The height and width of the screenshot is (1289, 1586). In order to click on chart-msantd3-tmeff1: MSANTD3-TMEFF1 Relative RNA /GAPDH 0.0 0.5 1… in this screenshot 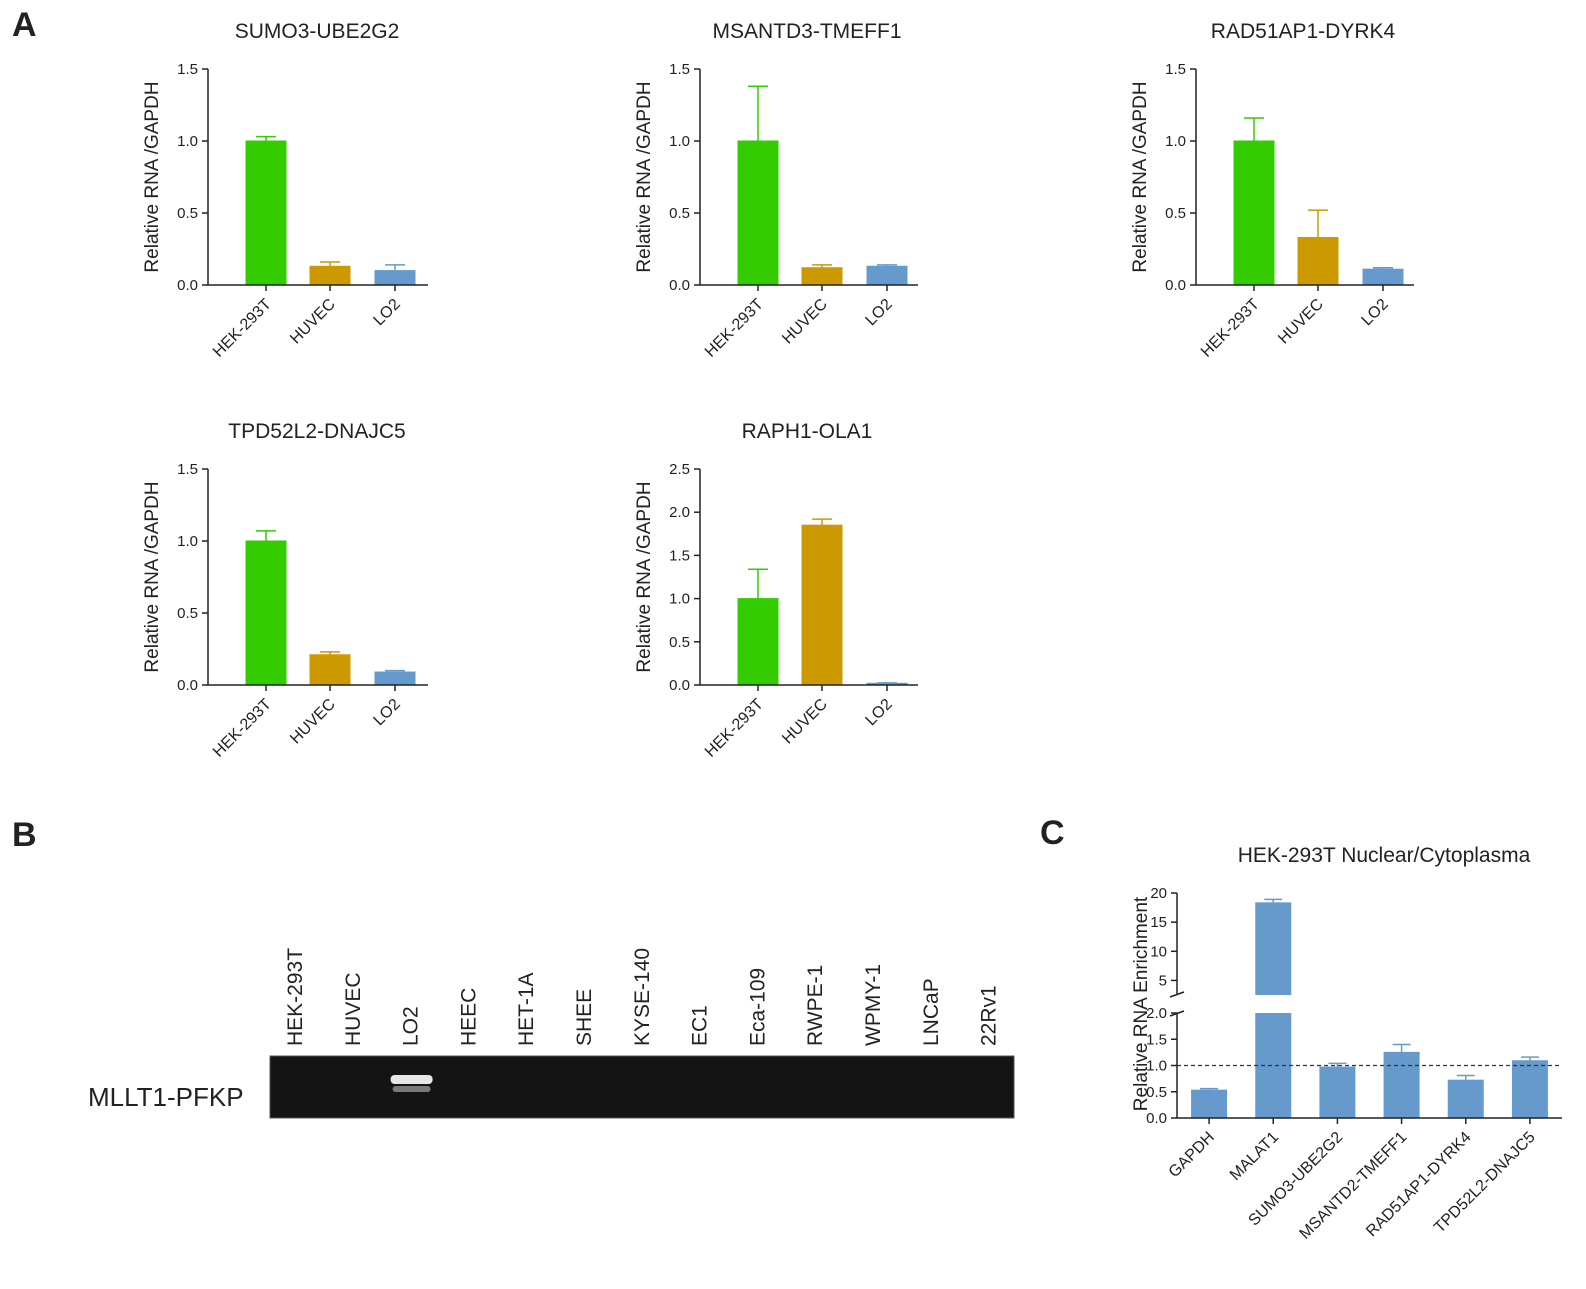, I will do `click(776, 190)`.